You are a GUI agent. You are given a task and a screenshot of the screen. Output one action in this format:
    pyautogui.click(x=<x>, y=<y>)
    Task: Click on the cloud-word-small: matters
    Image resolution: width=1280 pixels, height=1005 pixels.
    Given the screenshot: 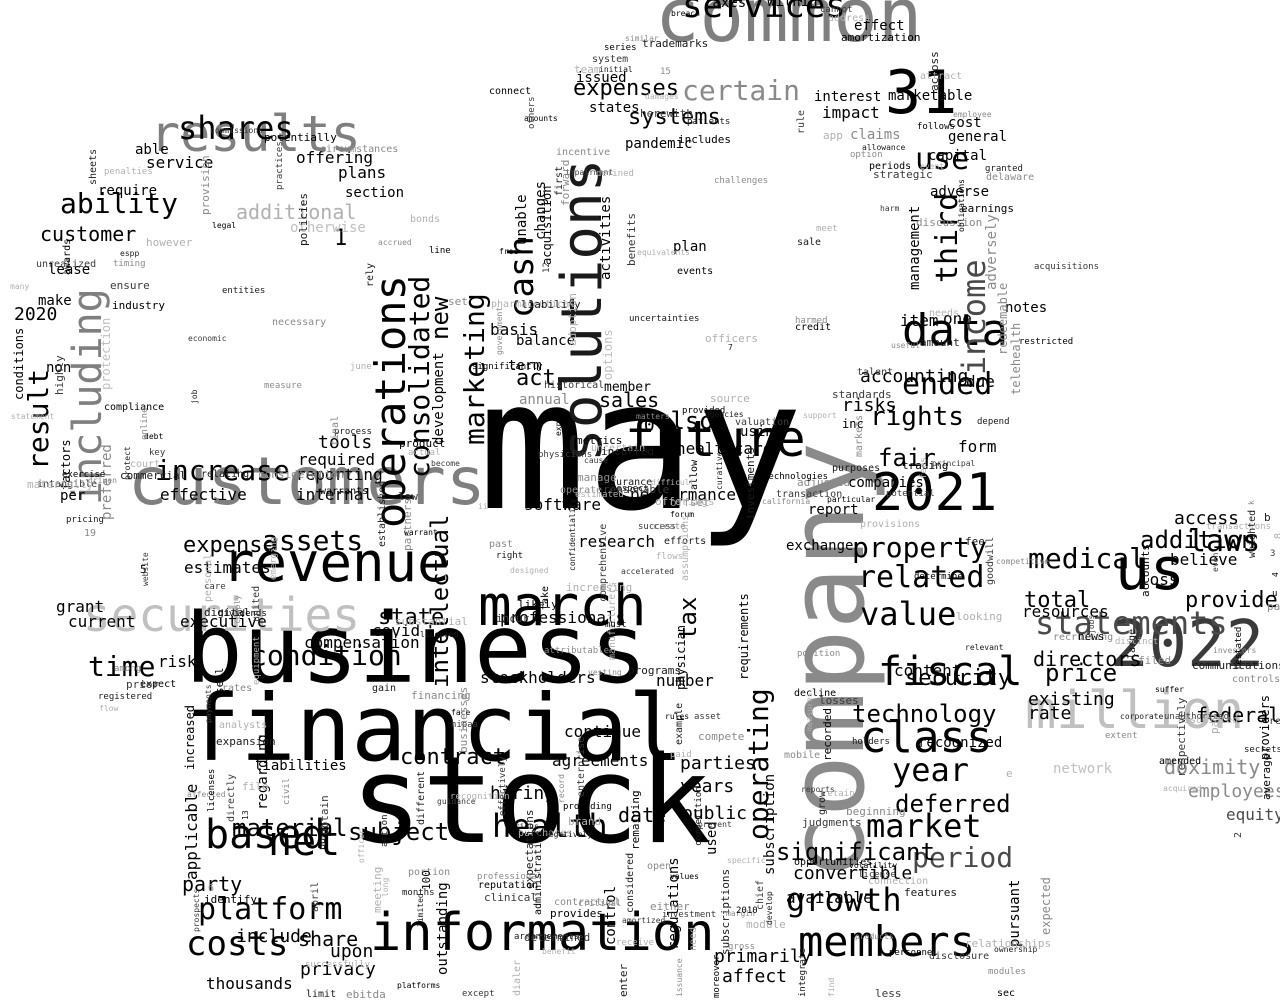 What is the action you would take?
    pyautogui.click(x=653, y=417)
    